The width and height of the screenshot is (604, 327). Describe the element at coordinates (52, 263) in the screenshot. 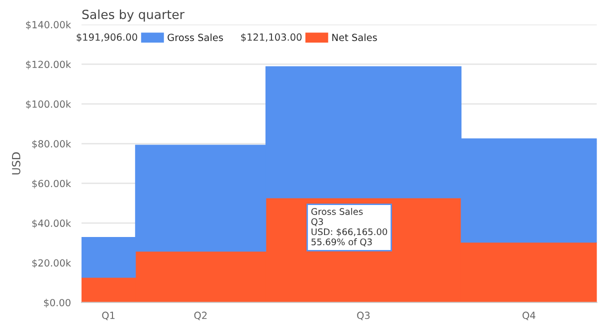

I see `y-tick-label: $20.00k` at that location.